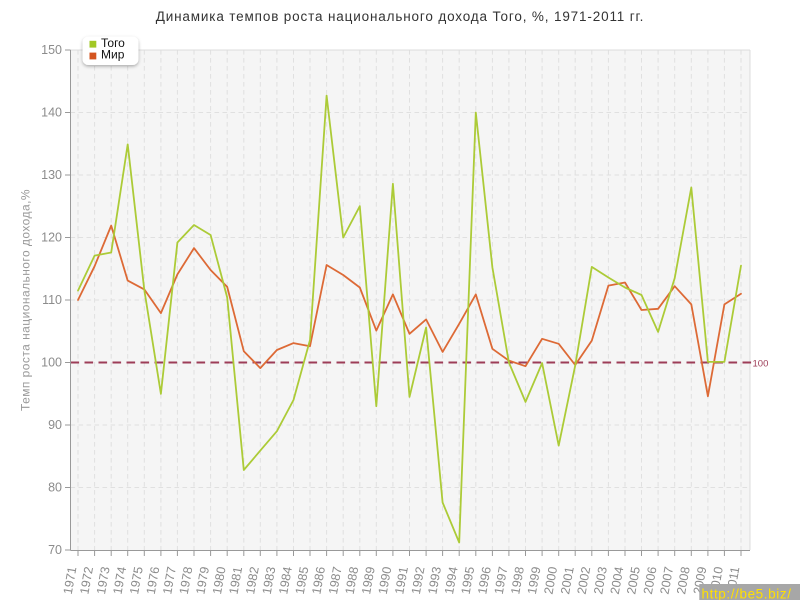 This screenshot has height=600, width=800. Describe the element at coordinates (26, 300) in the screenshot. I see `svg-text:Темп роста национального доход: Темп роста национального дохода,%` at that location.